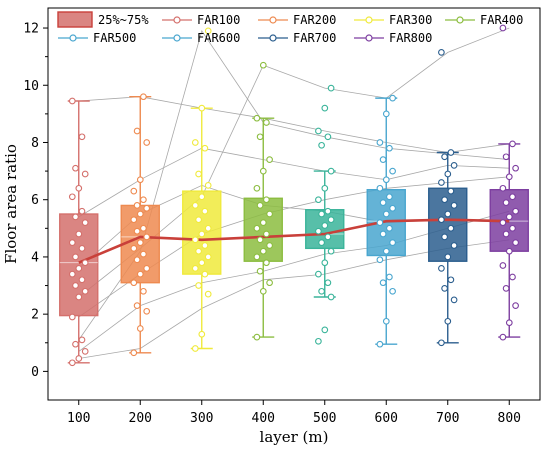 This screenshot has width=550, height=456. I want to click on y-tick-label: 4, so click(35, 257).